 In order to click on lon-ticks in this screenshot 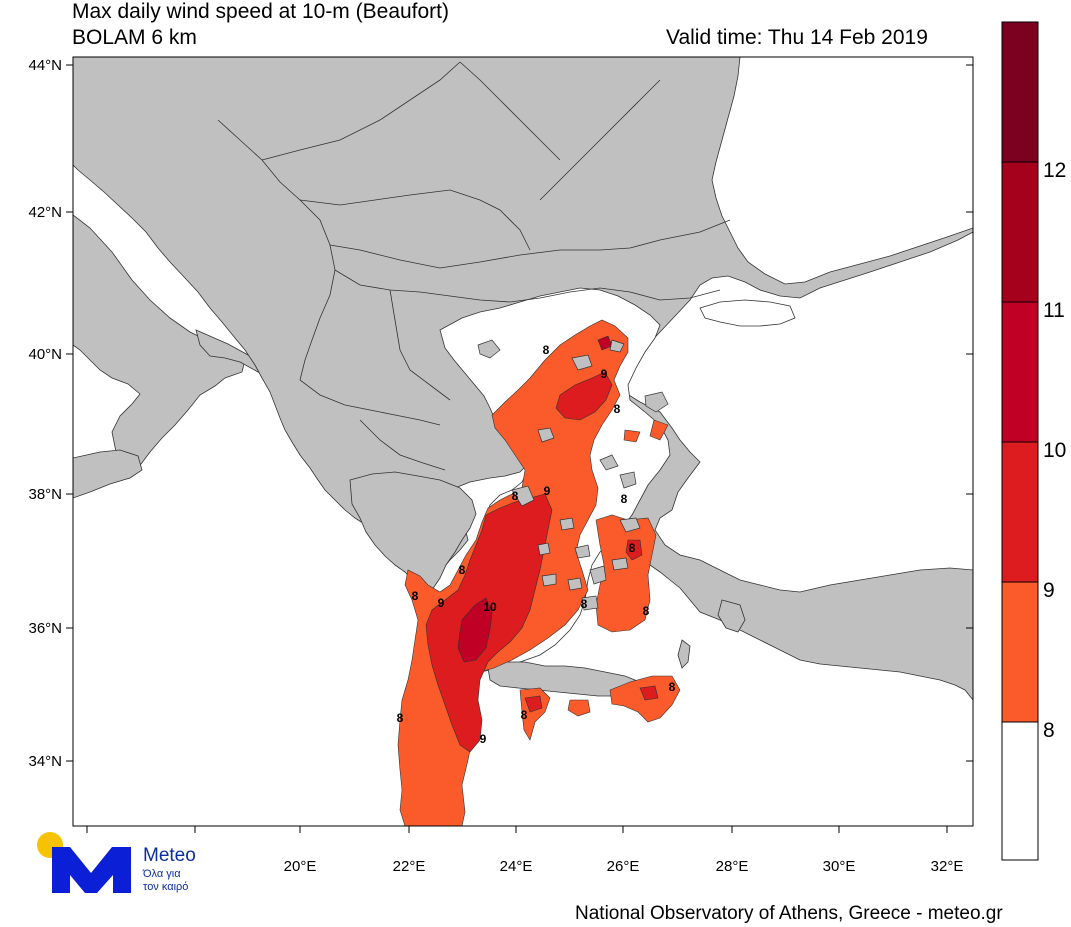, I will do `click(517, 829)`.